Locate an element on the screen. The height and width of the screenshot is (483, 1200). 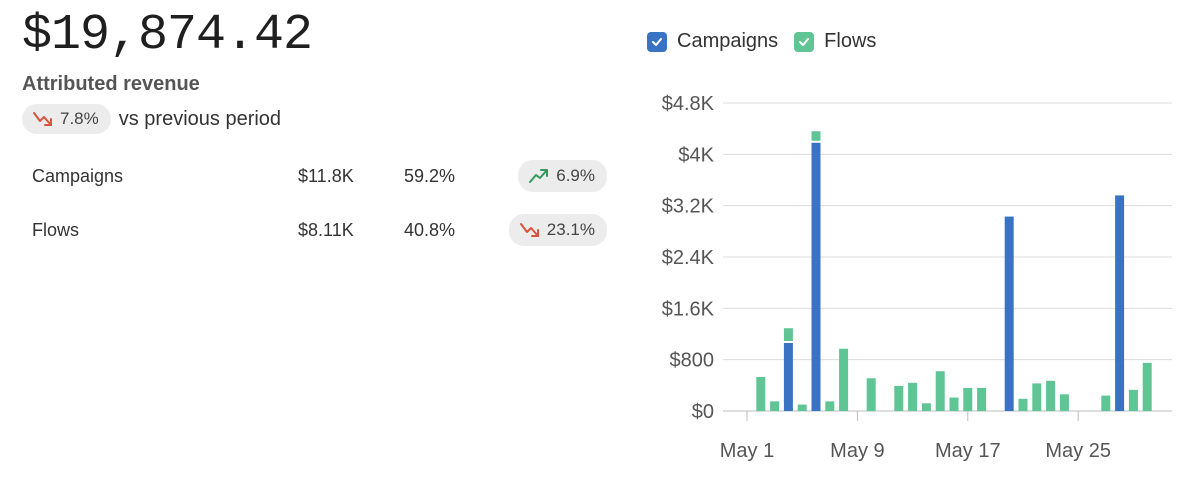
change-badge: 7.8% is located at coordinates (66, 119).